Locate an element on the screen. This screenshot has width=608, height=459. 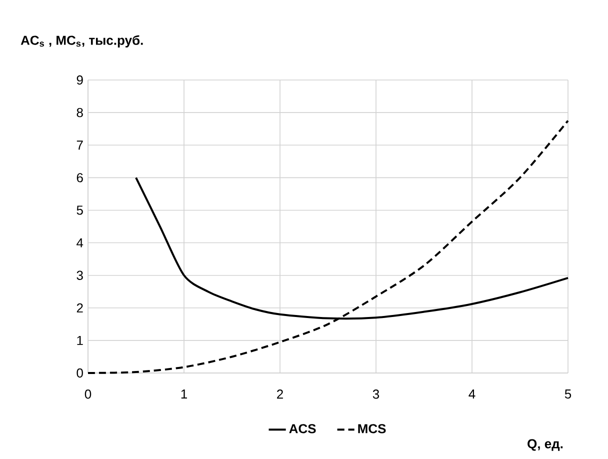
y-tick-label: 7 is located at coordinates (79, 145).